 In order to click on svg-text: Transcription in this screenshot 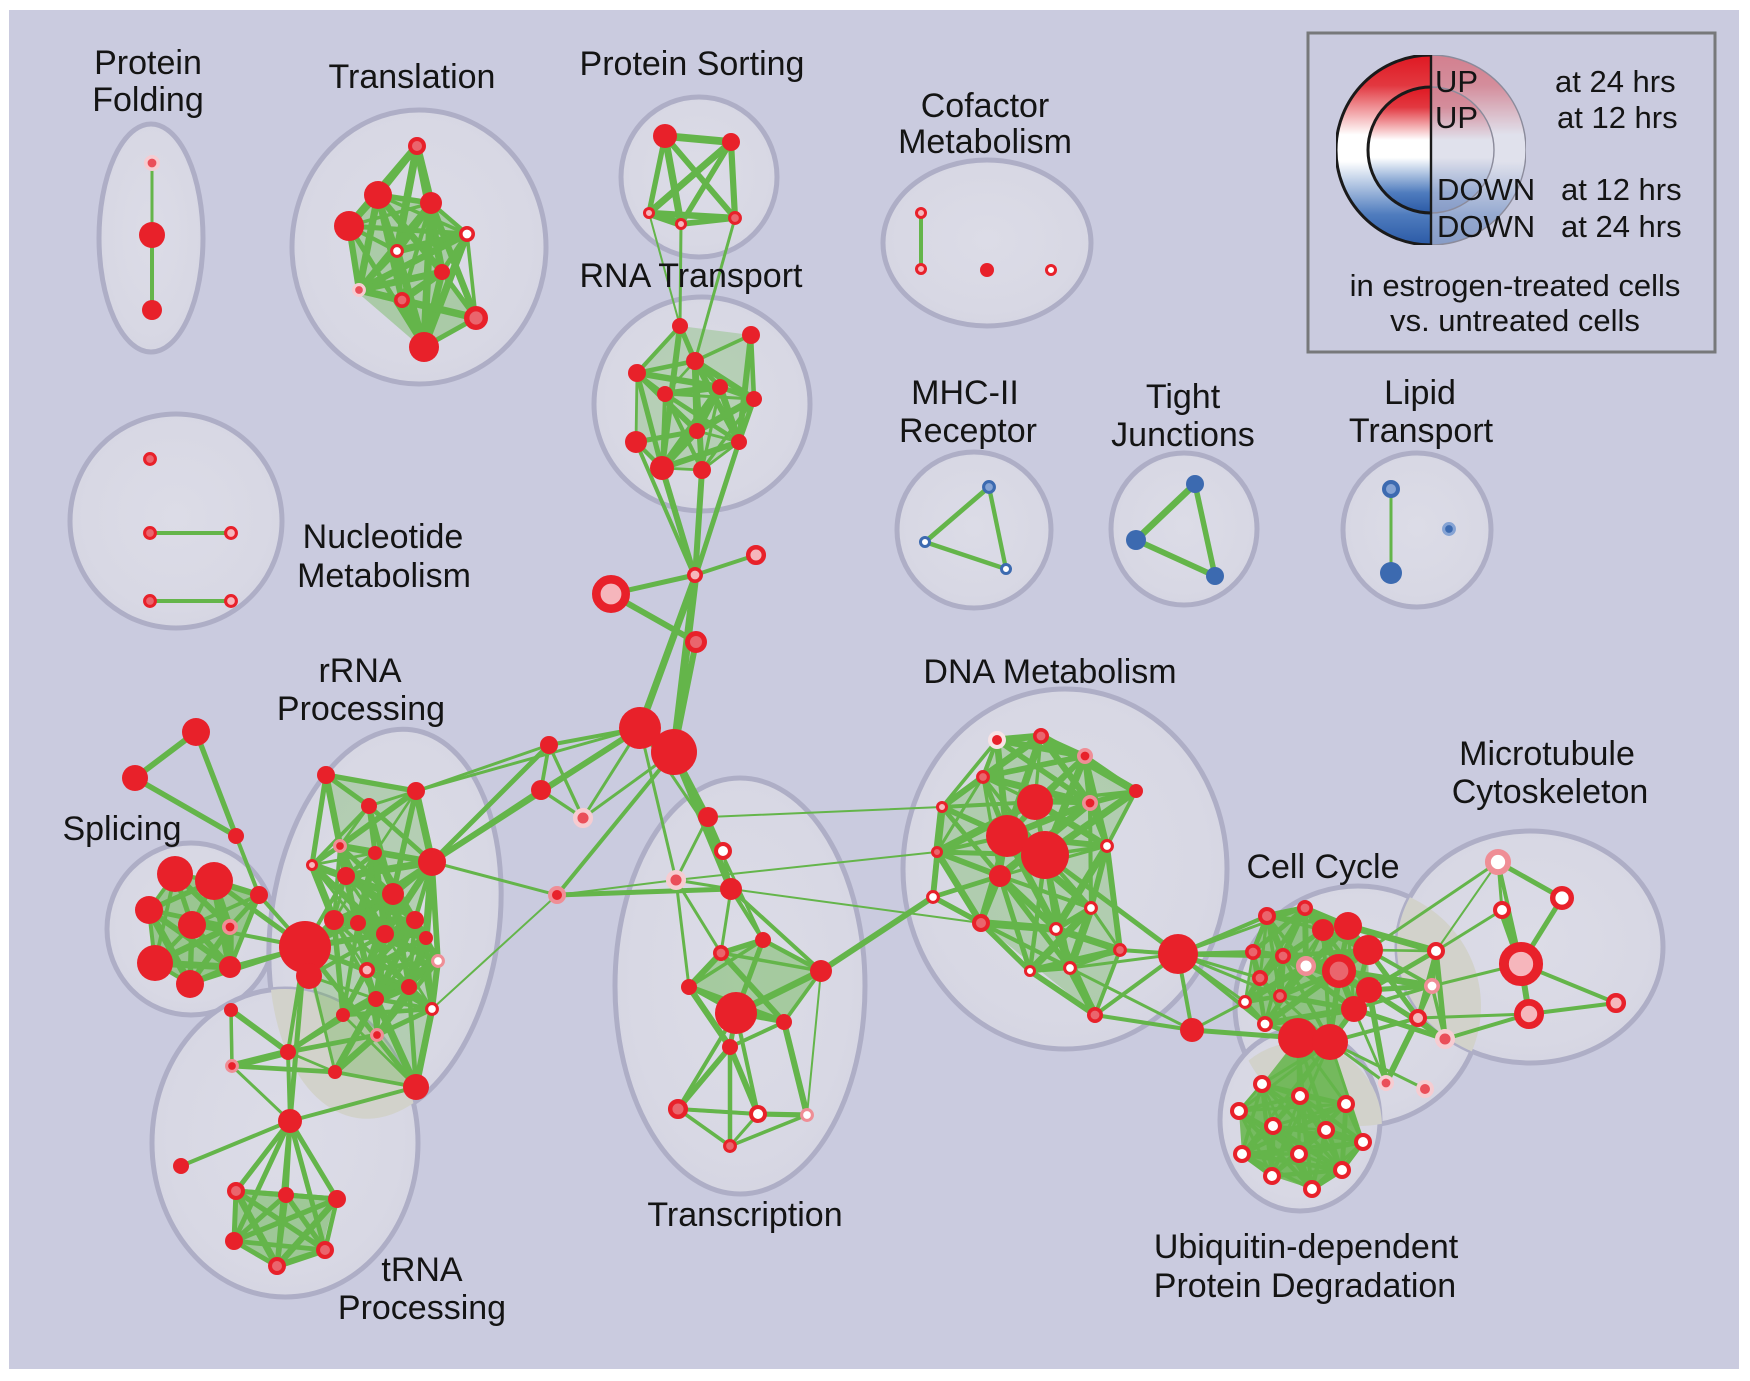, I will do `click(744, 1215)`.